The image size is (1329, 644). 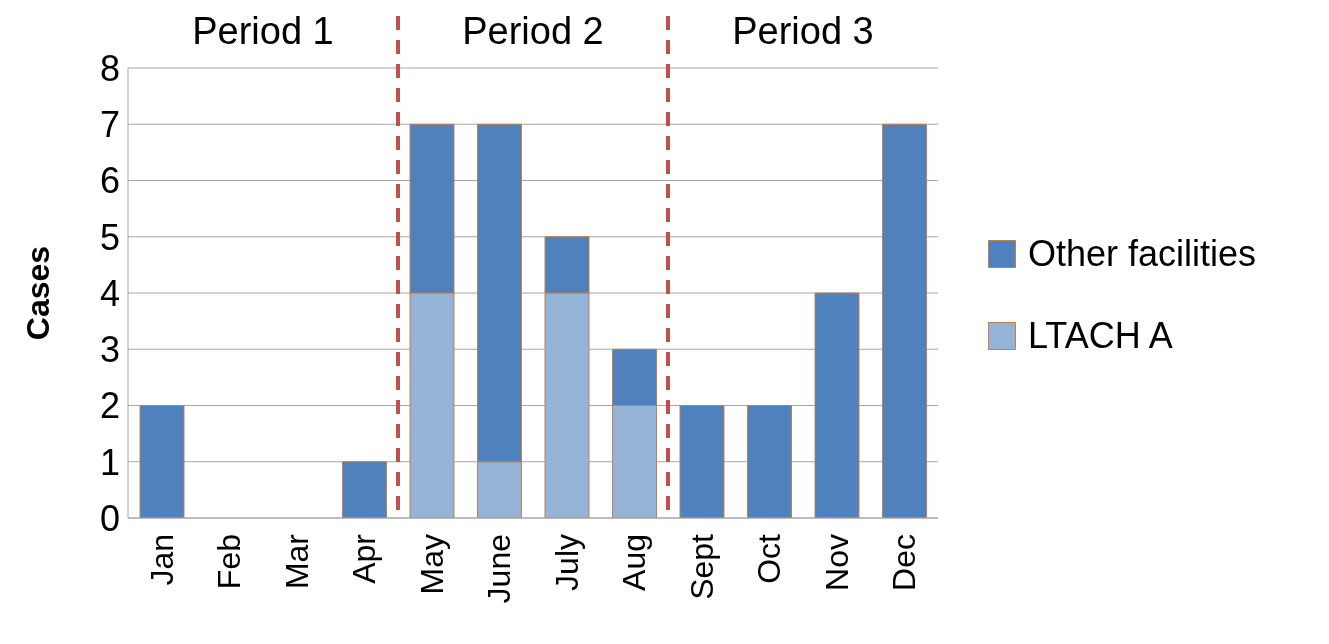 What do you see at coordinates (499, 569) in the screenshot?
I see `x-tick-label: June` at bounding box center [499, 569].